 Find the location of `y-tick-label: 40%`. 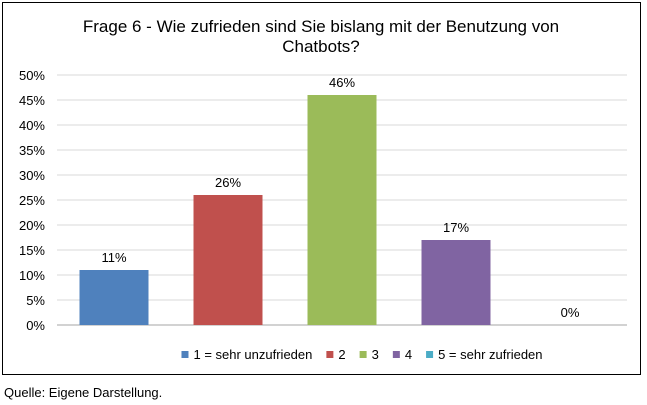

y-tick-label: 40% is located at coordinates (32, 125).